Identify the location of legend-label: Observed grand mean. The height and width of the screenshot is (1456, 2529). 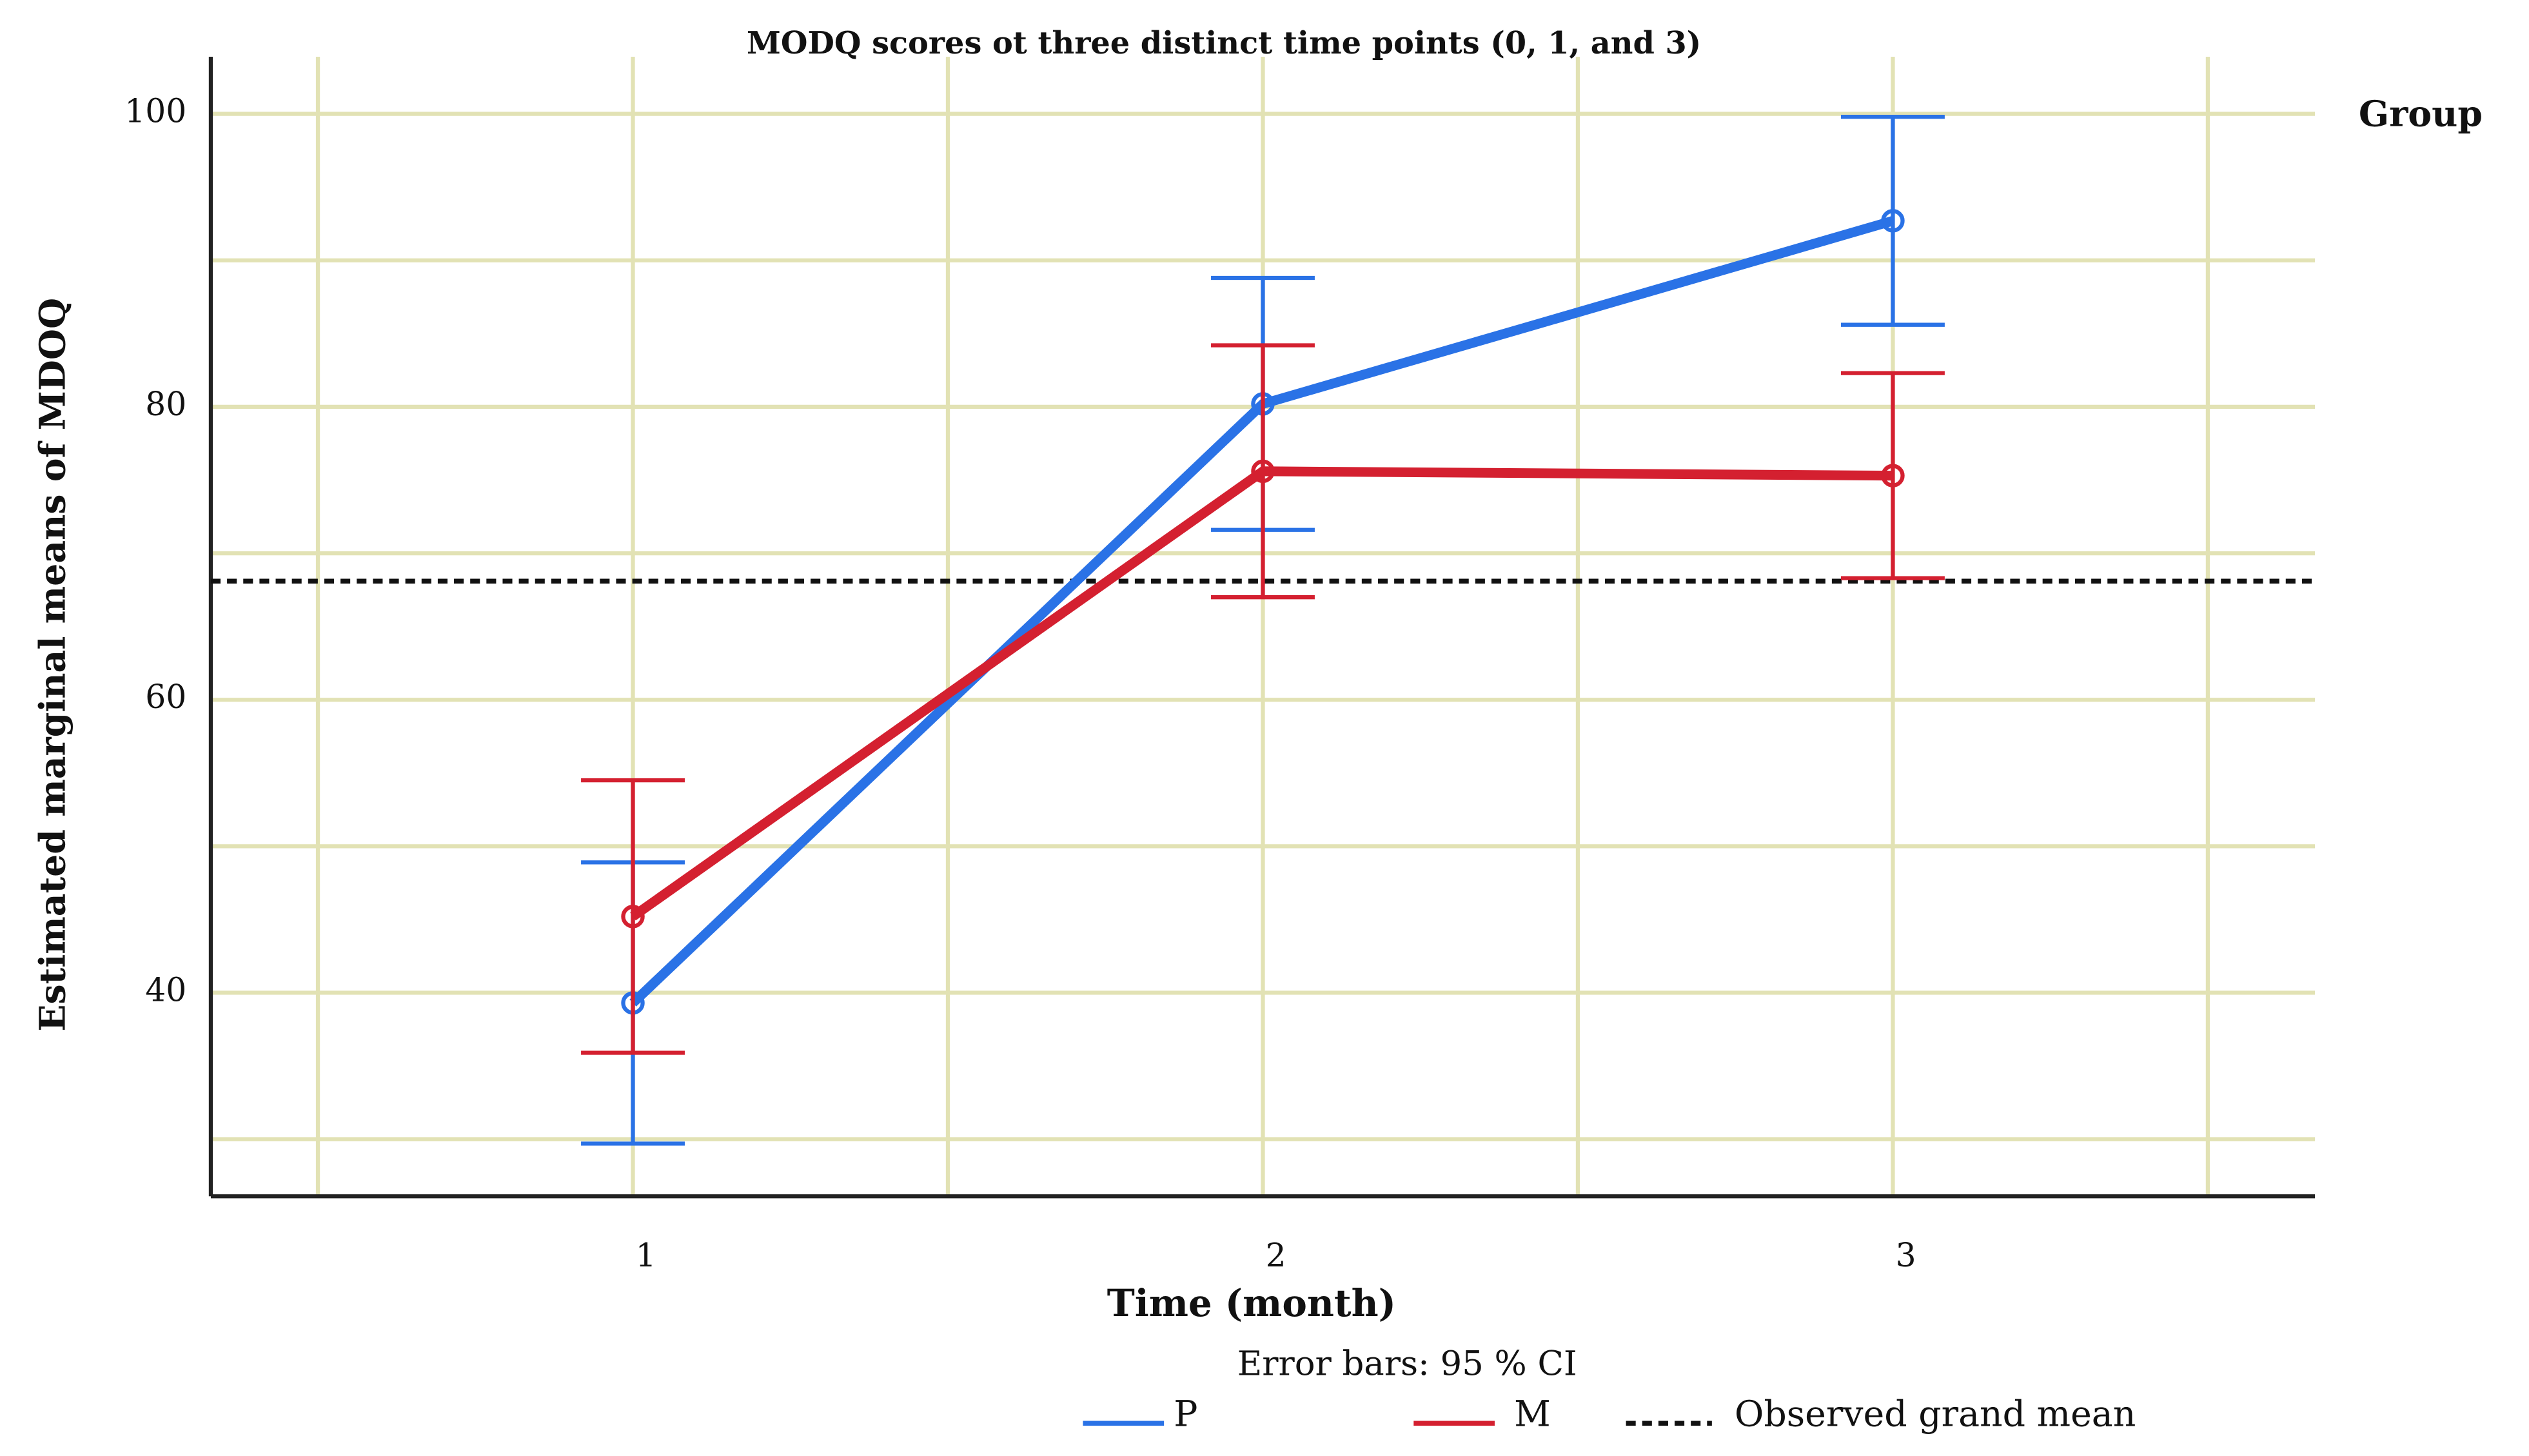
(1935, 1415).